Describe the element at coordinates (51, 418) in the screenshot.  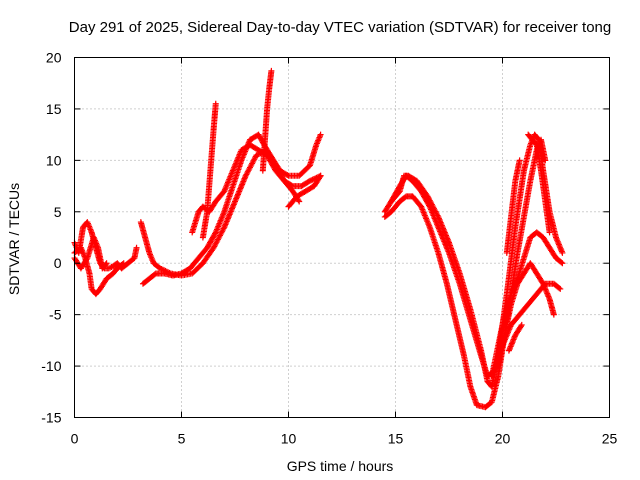
I see `y-tick-label: -15` at that location.